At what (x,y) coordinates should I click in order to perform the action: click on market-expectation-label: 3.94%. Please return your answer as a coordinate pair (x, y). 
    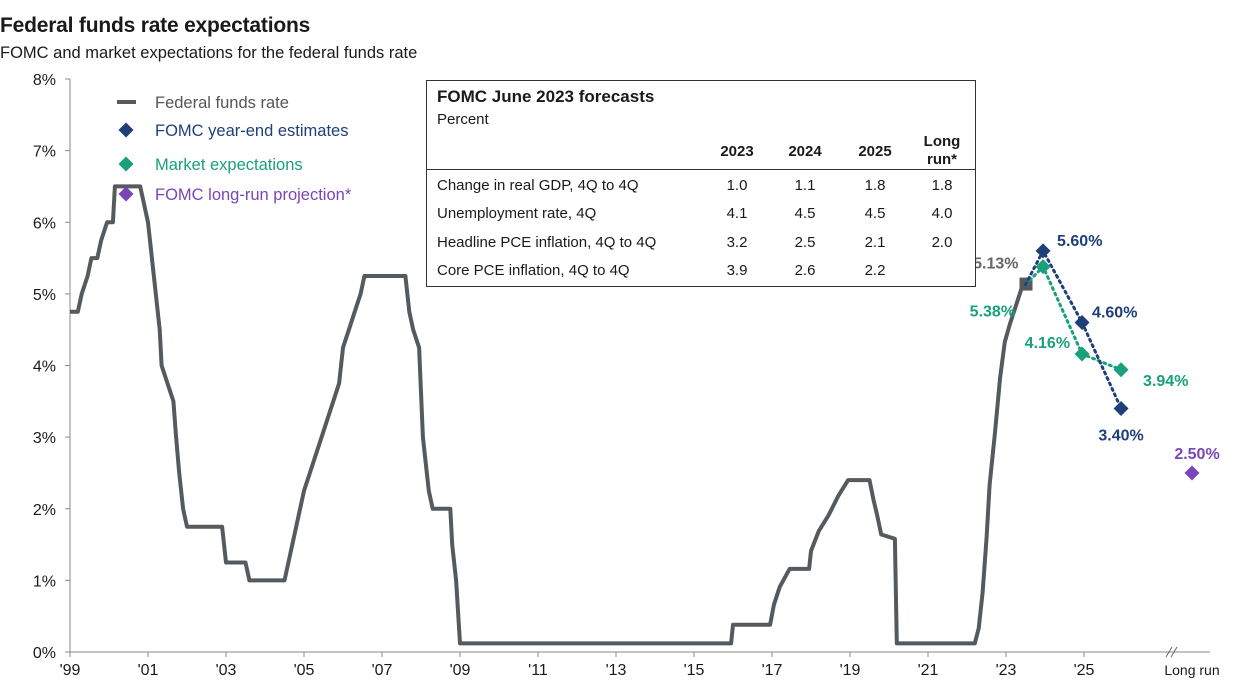
    Looking at the image, I should click on (1165, 381).